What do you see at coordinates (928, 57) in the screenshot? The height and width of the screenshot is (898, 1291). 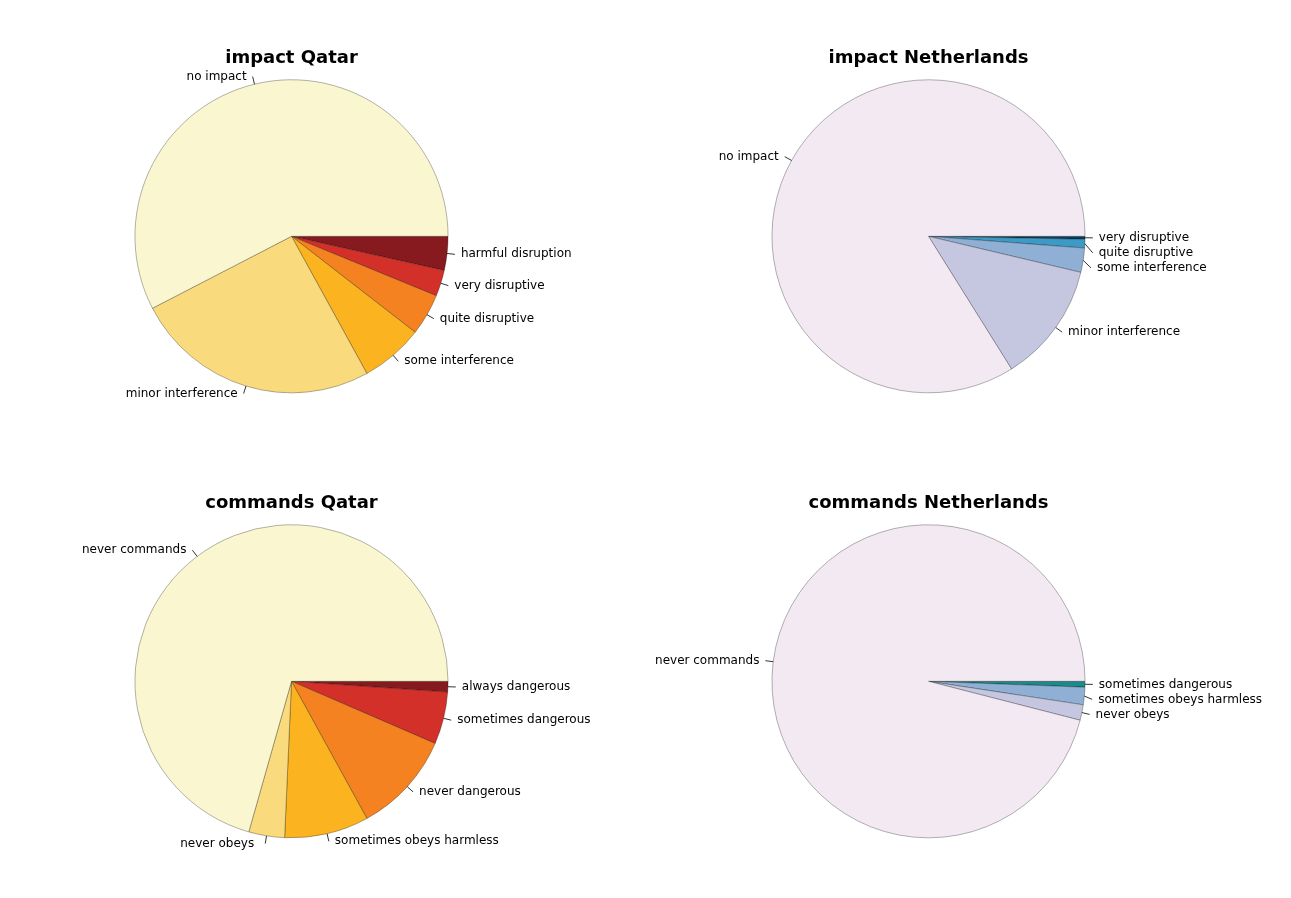 I see `chart-title: impact Netherlands` at bounding box center [928, 57].